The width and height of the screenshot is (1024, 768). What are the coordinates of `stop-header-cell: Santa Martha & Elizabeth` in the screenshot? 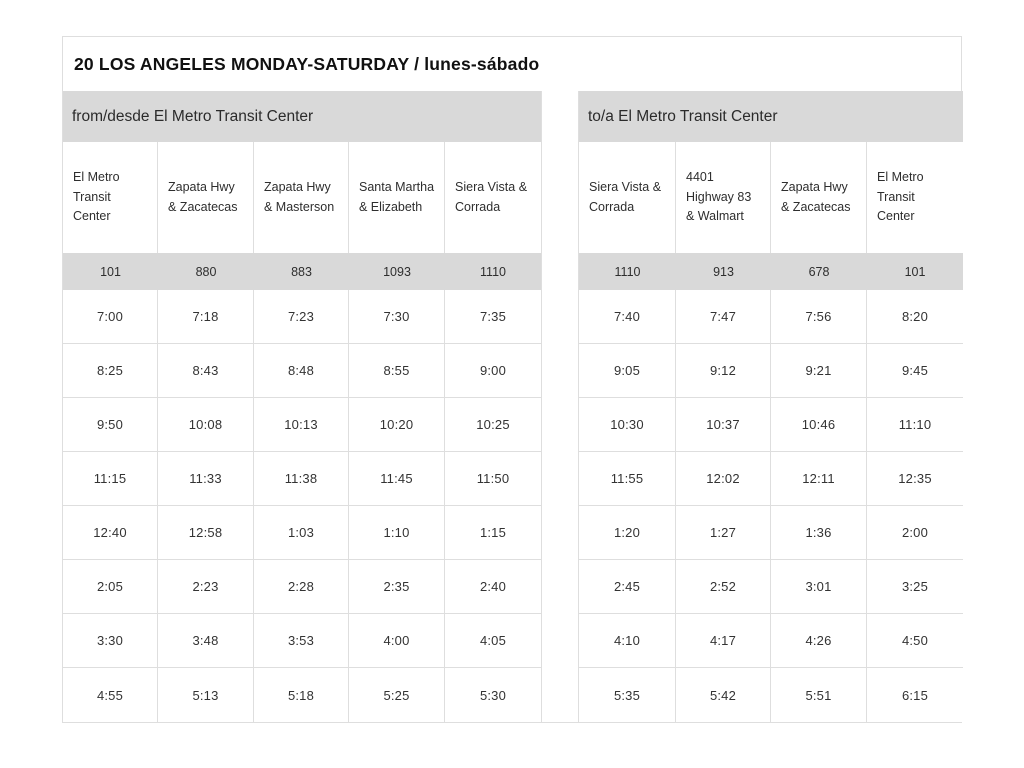 It's located at (397, 197).